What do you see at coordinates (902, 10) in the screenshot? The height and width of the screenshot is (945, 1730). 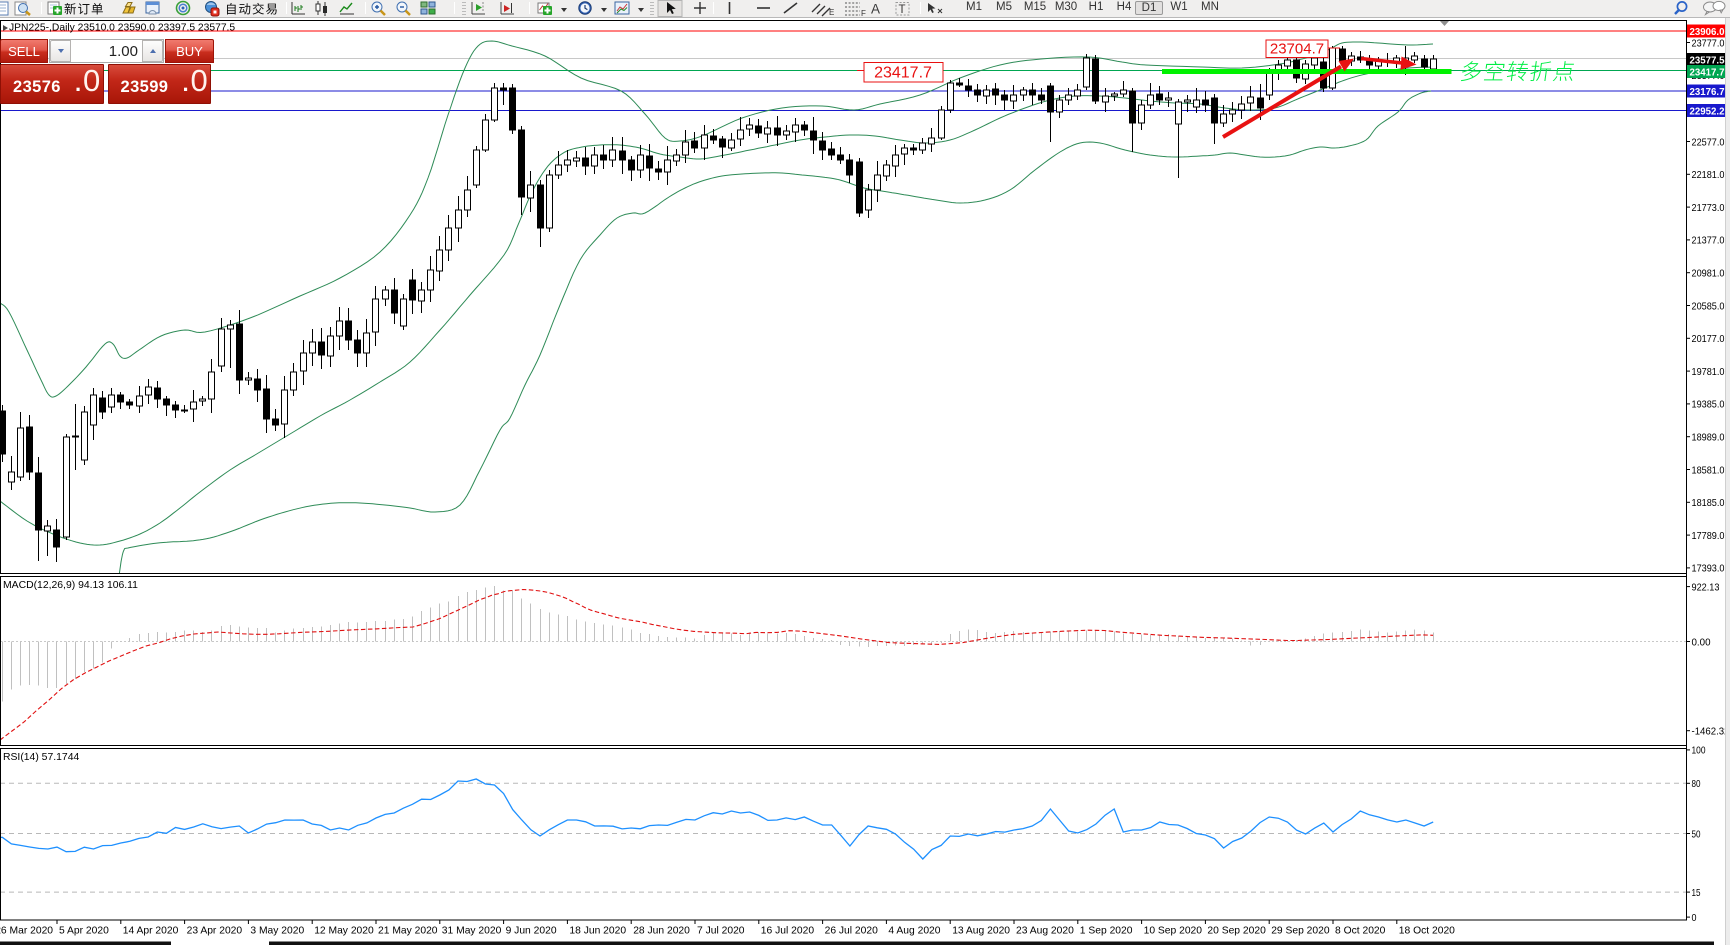 I see `svg-text: T` at bounding box center [902, 10].